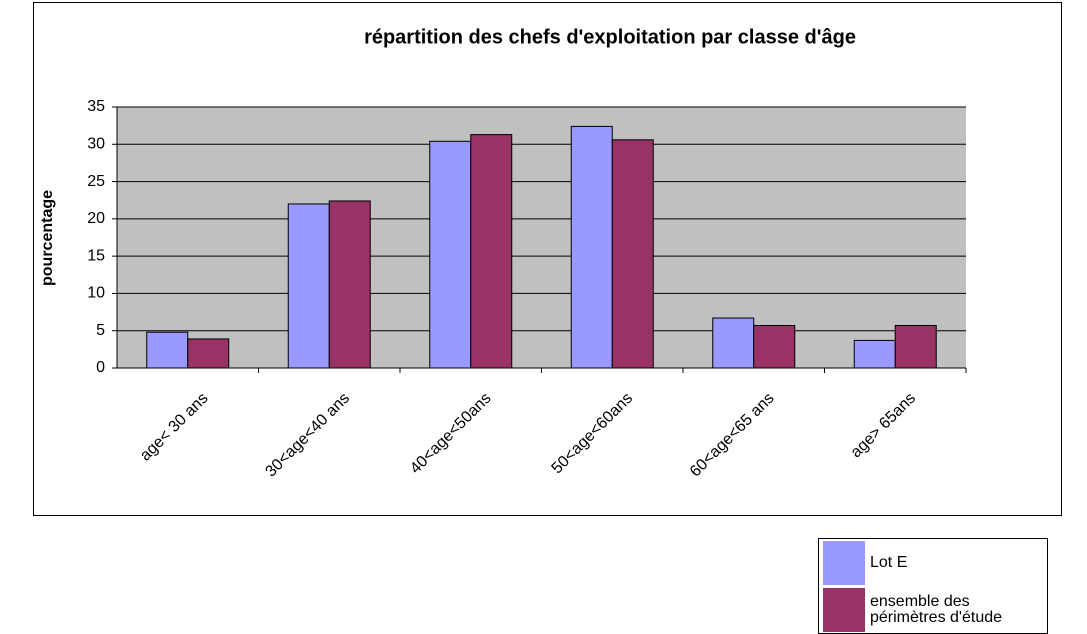  Describe the element at coordinates (100, 330) in the screenshot. I see `y-tick-label: 5` at that location.